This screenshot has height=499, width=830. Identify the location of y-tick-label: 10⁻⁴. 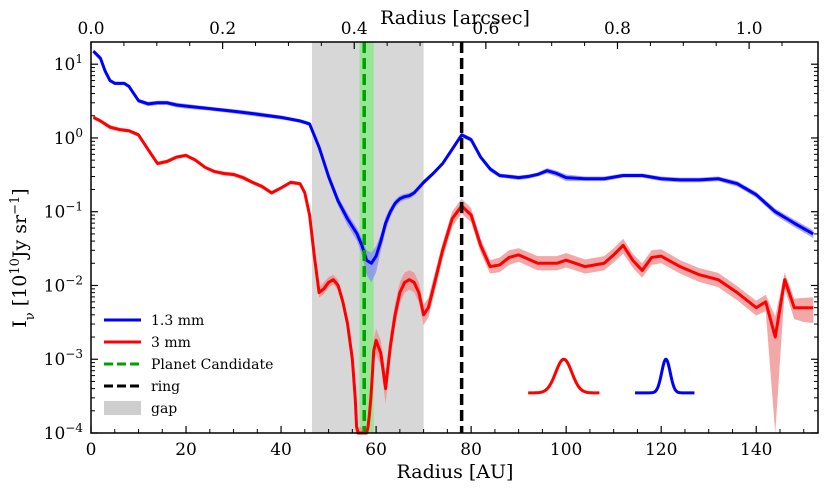
(64, 432).